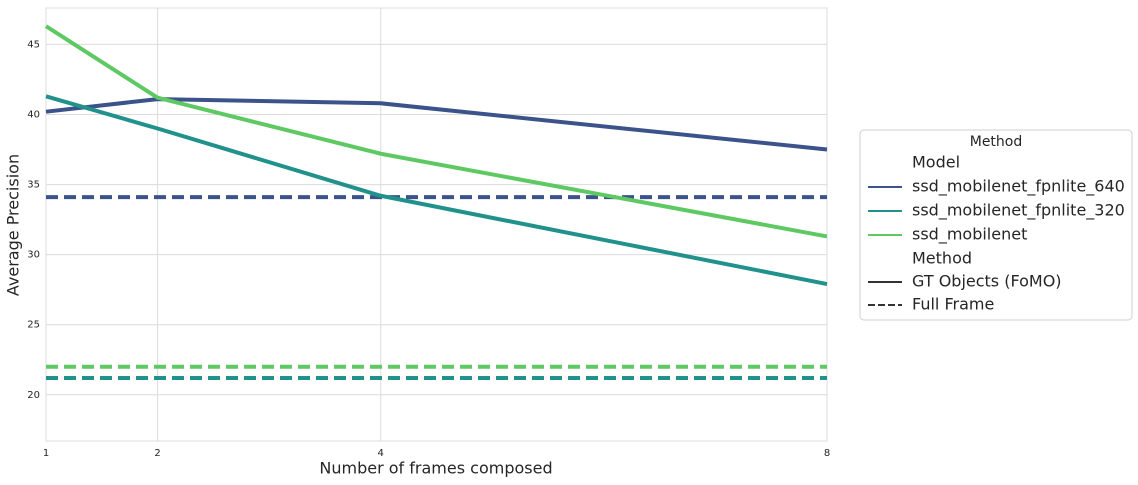 This screenshot has width=1138, height=485. I want to click on legend-box, so click(996, 225).